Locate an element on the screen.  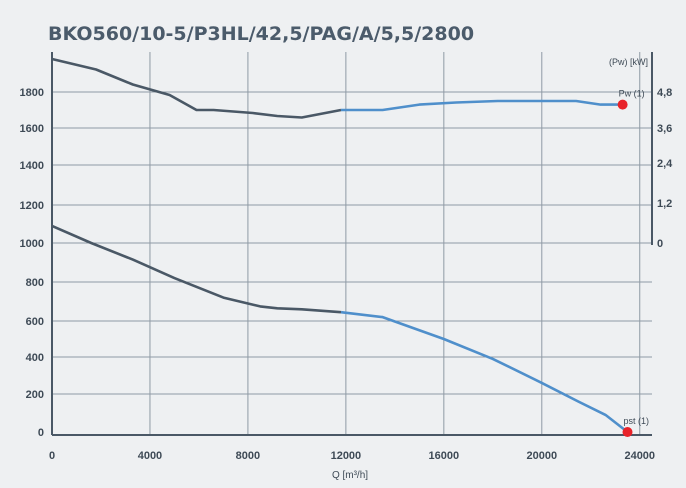
x-tick-label: 0 is located at coordinates (52, 456).